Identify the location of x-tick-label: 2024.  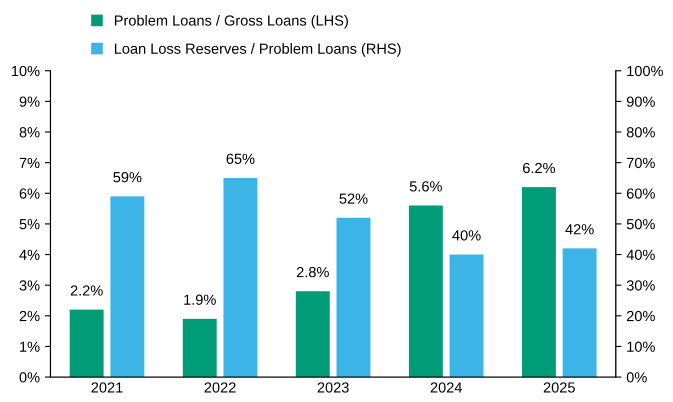
(446, 387).